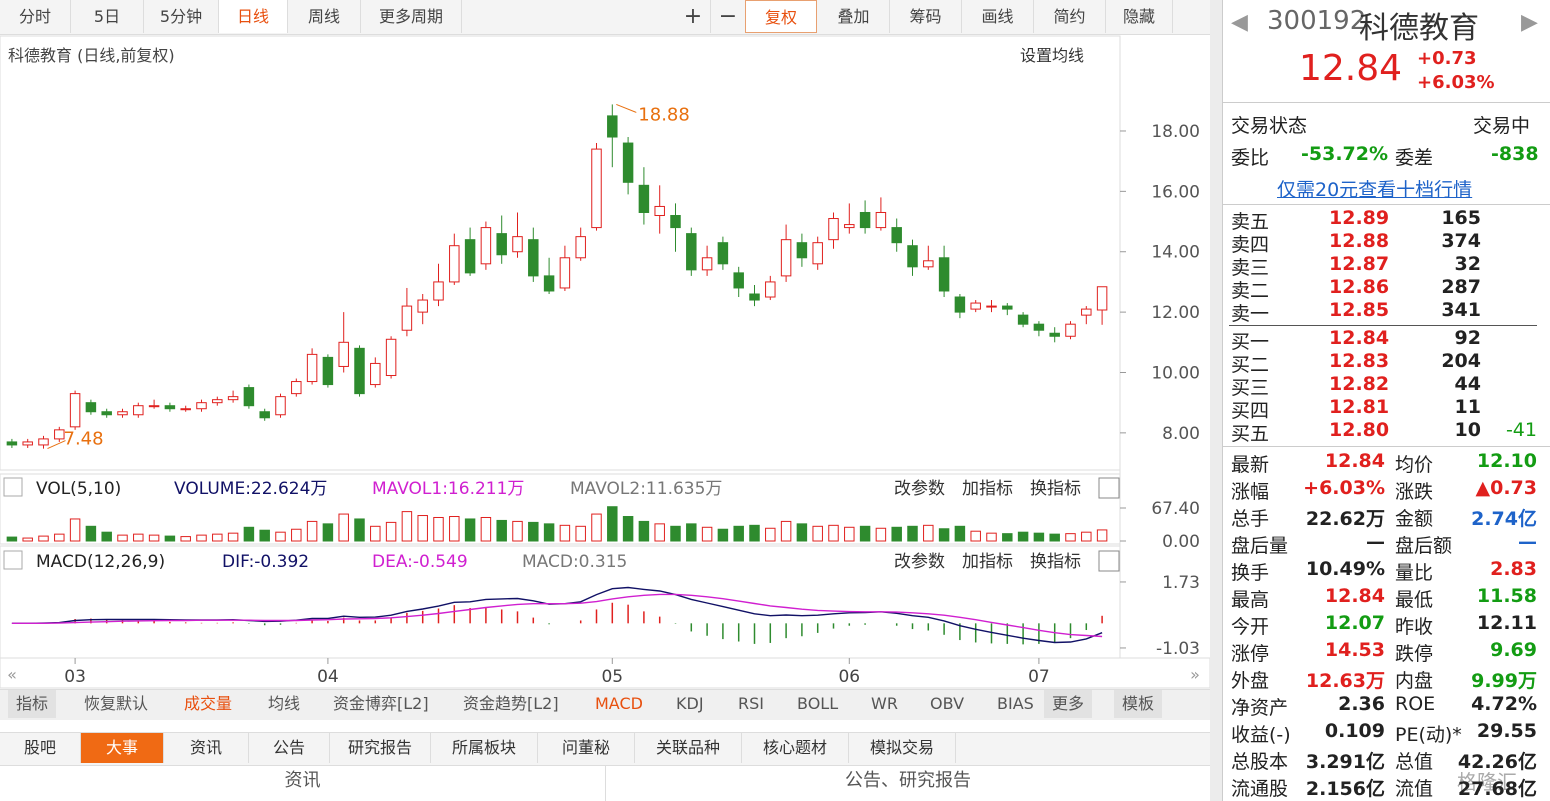 This screenshot has height=801, width=1550. Describe the element at coordinates (284, 703) in the screenshot. I see `indicator-tab: 均线` at that location.